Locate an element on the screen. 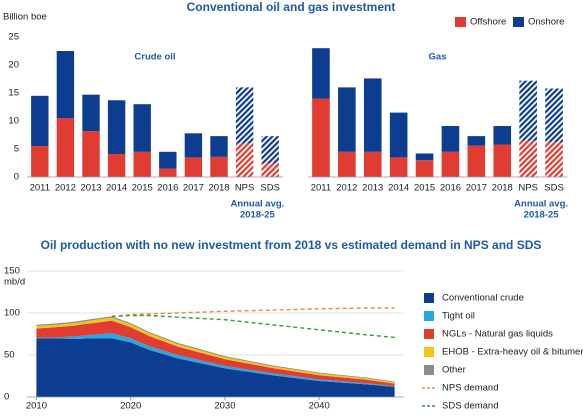  legend-label: Onshore is located at coordinates (546, 22).